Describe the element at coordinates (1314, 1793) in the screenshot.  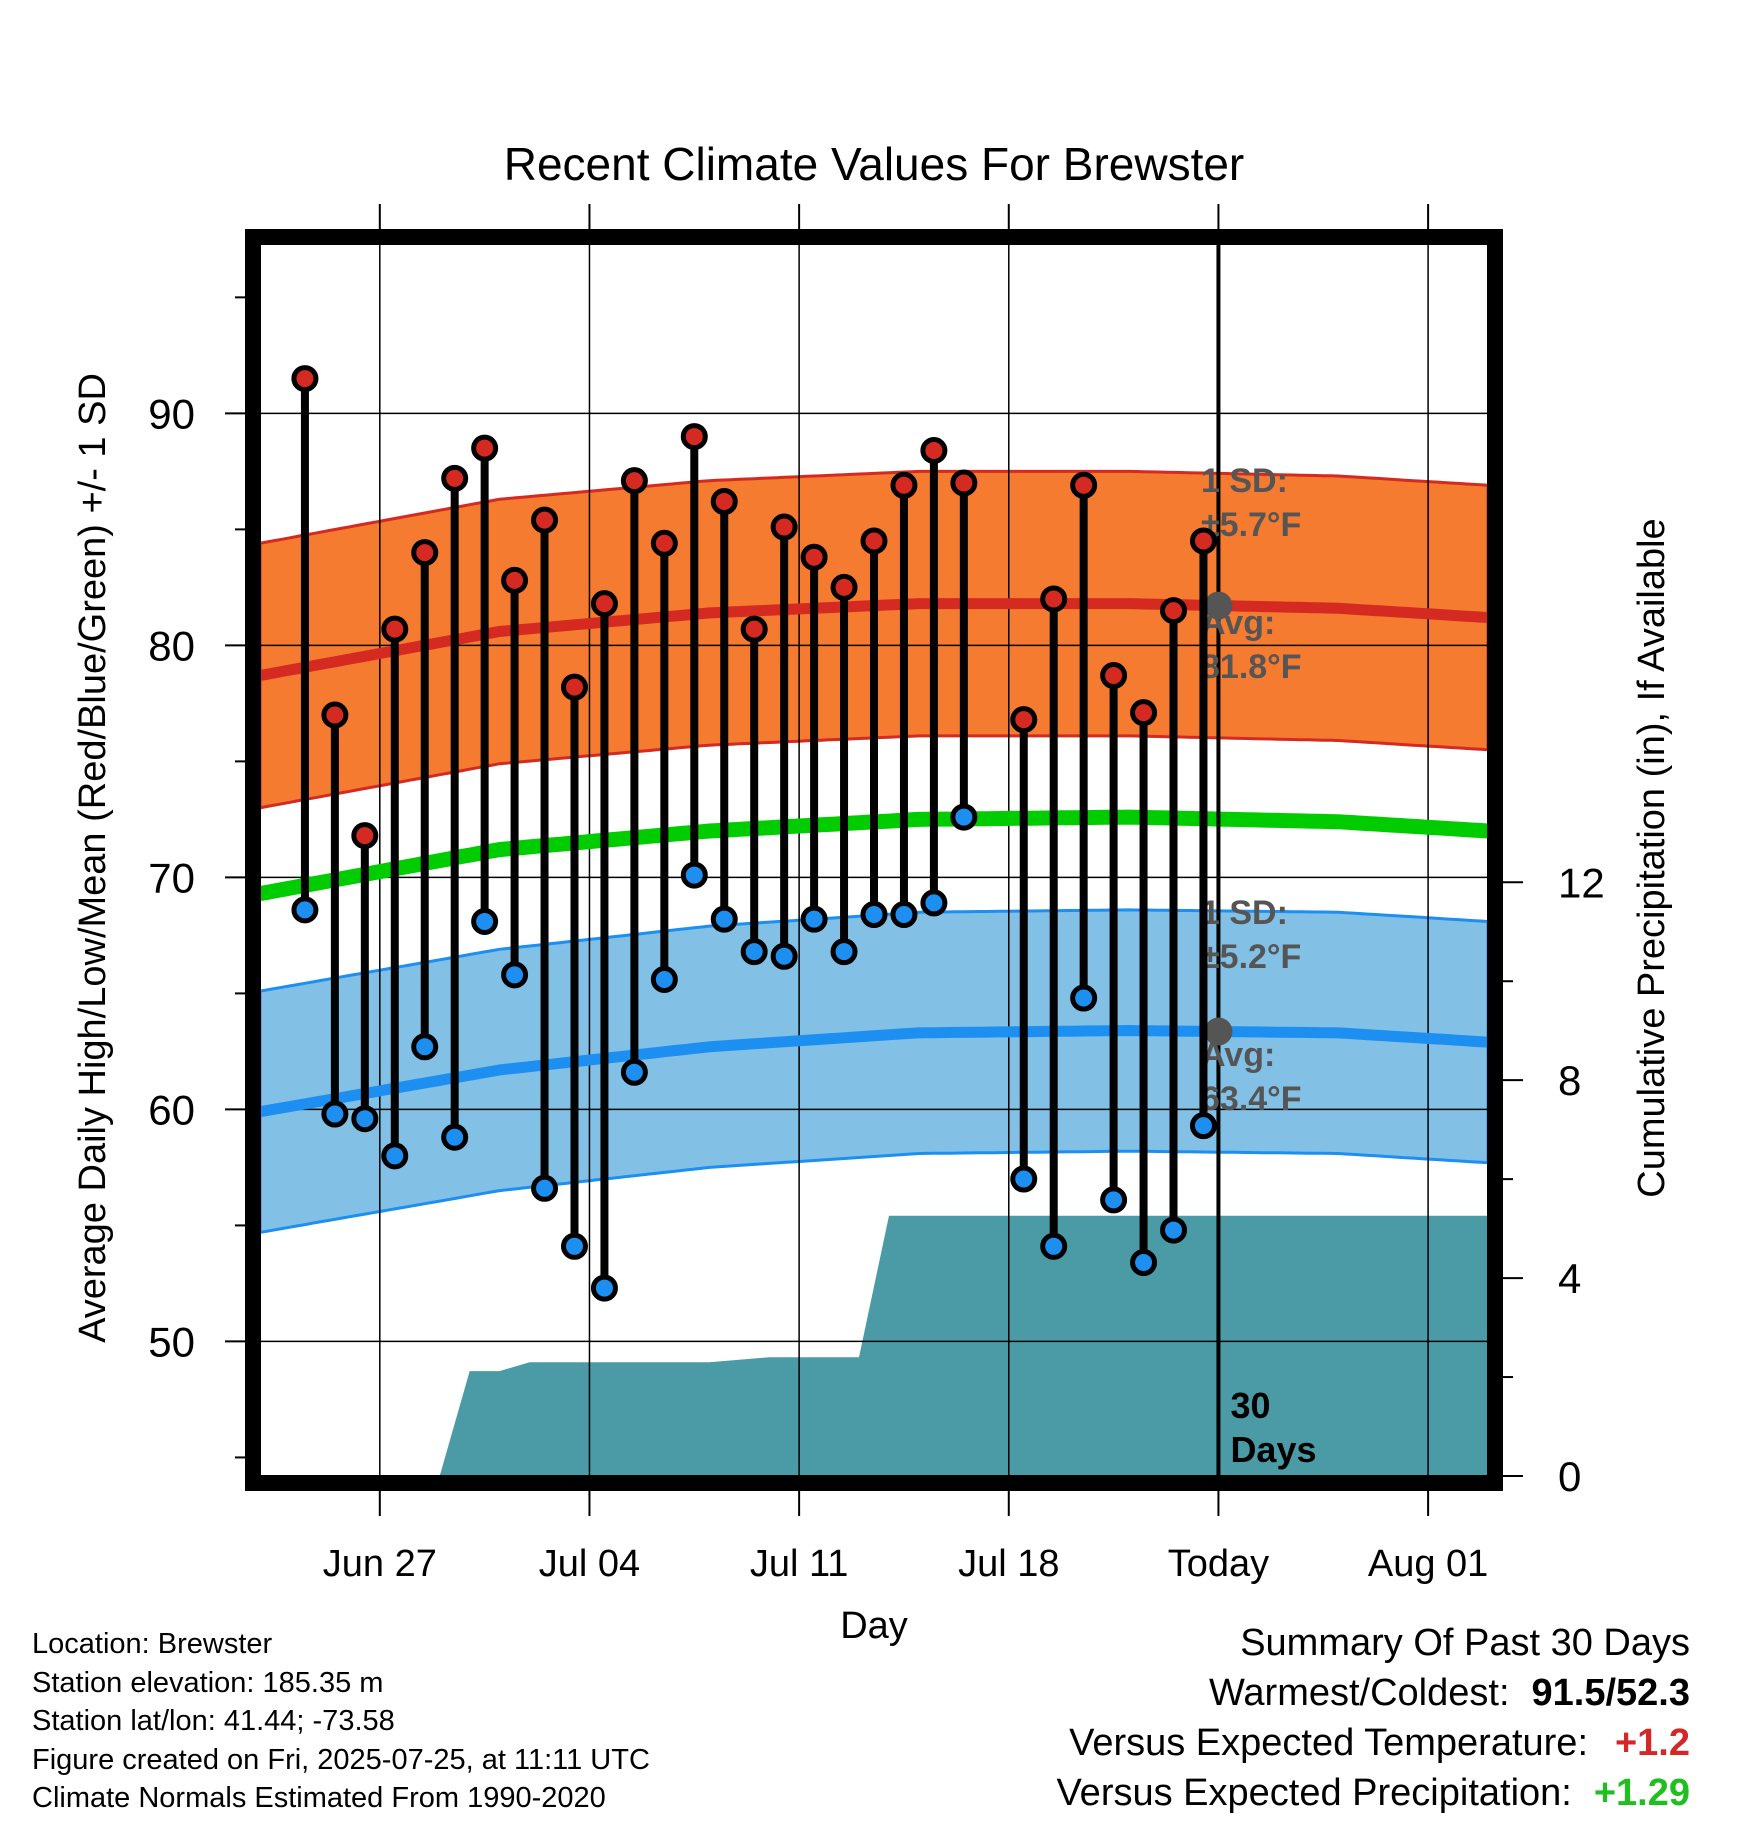
I see `precip-deviation-label: Versus Expected Precipitation:` at that location.